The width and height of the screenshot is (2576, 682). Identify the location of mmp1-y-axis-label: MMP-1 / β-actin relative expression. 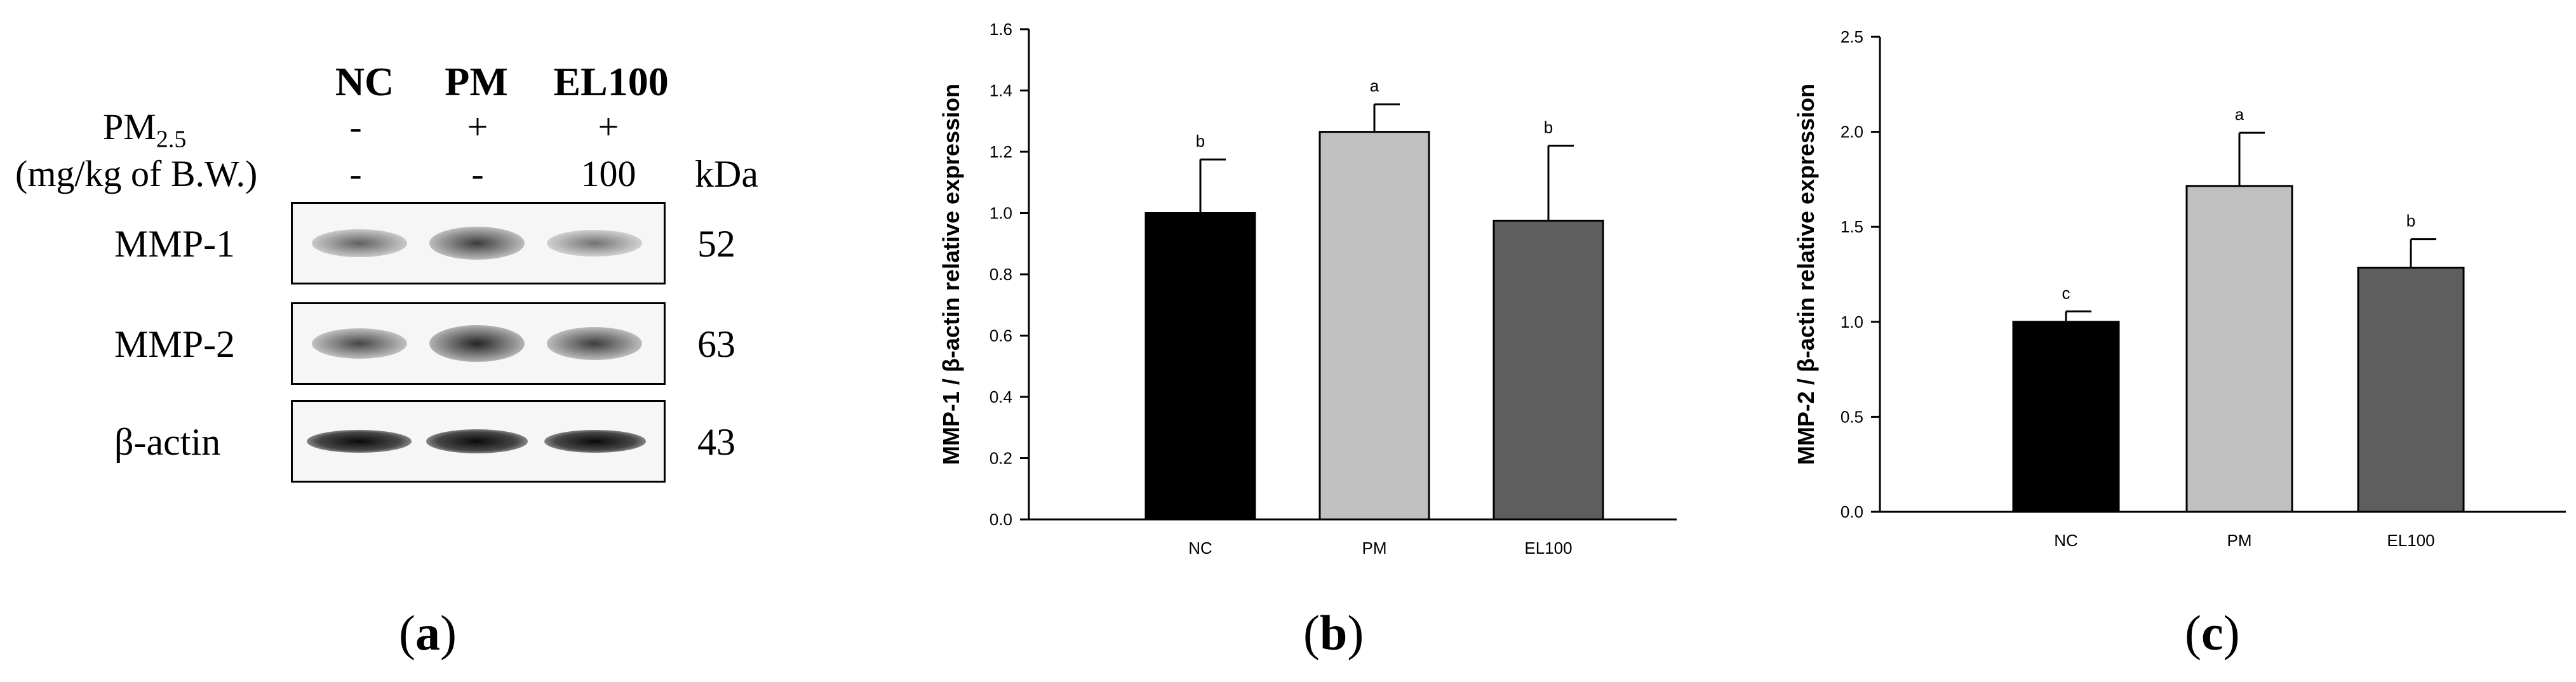
(951, 274).